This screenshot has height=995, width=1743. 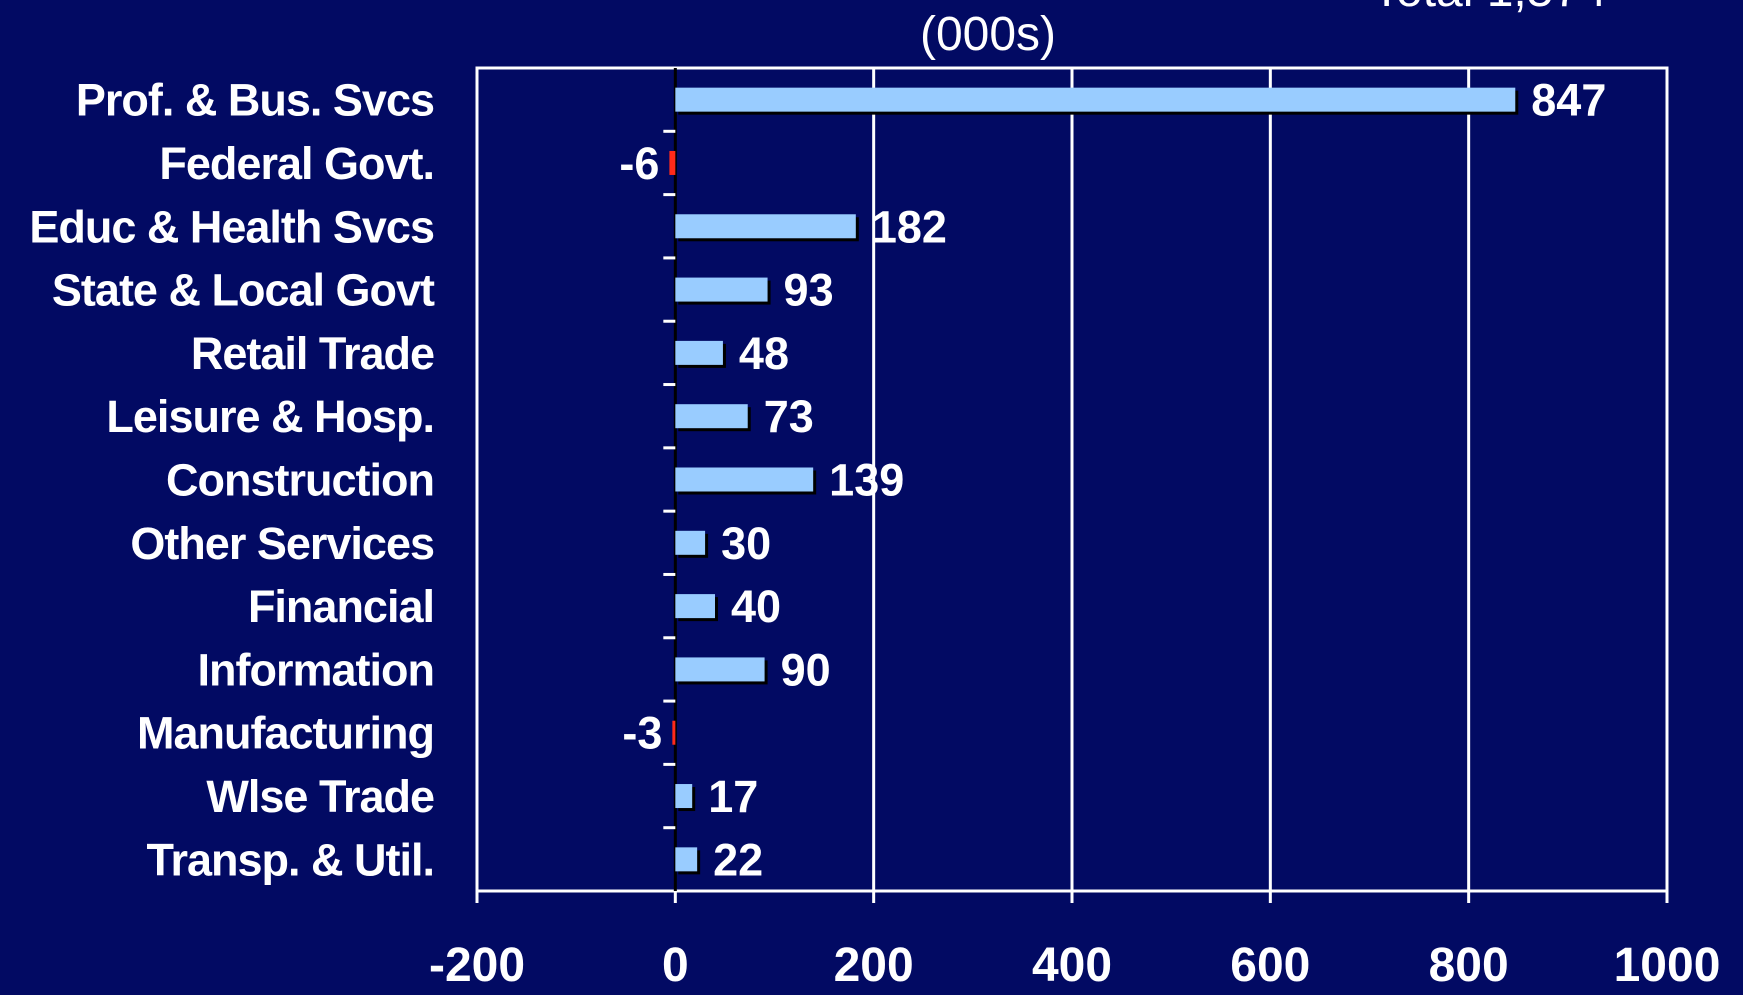 I want to click on value-label: 182, so click(x=909, y=226).